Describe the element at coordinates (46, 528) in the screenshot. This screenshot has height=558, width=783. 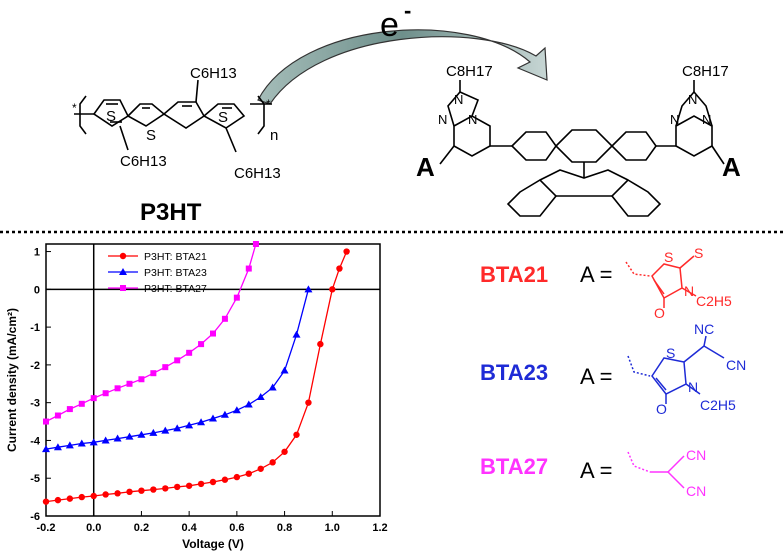
I see `x-tick-label: -0.2` at that location.